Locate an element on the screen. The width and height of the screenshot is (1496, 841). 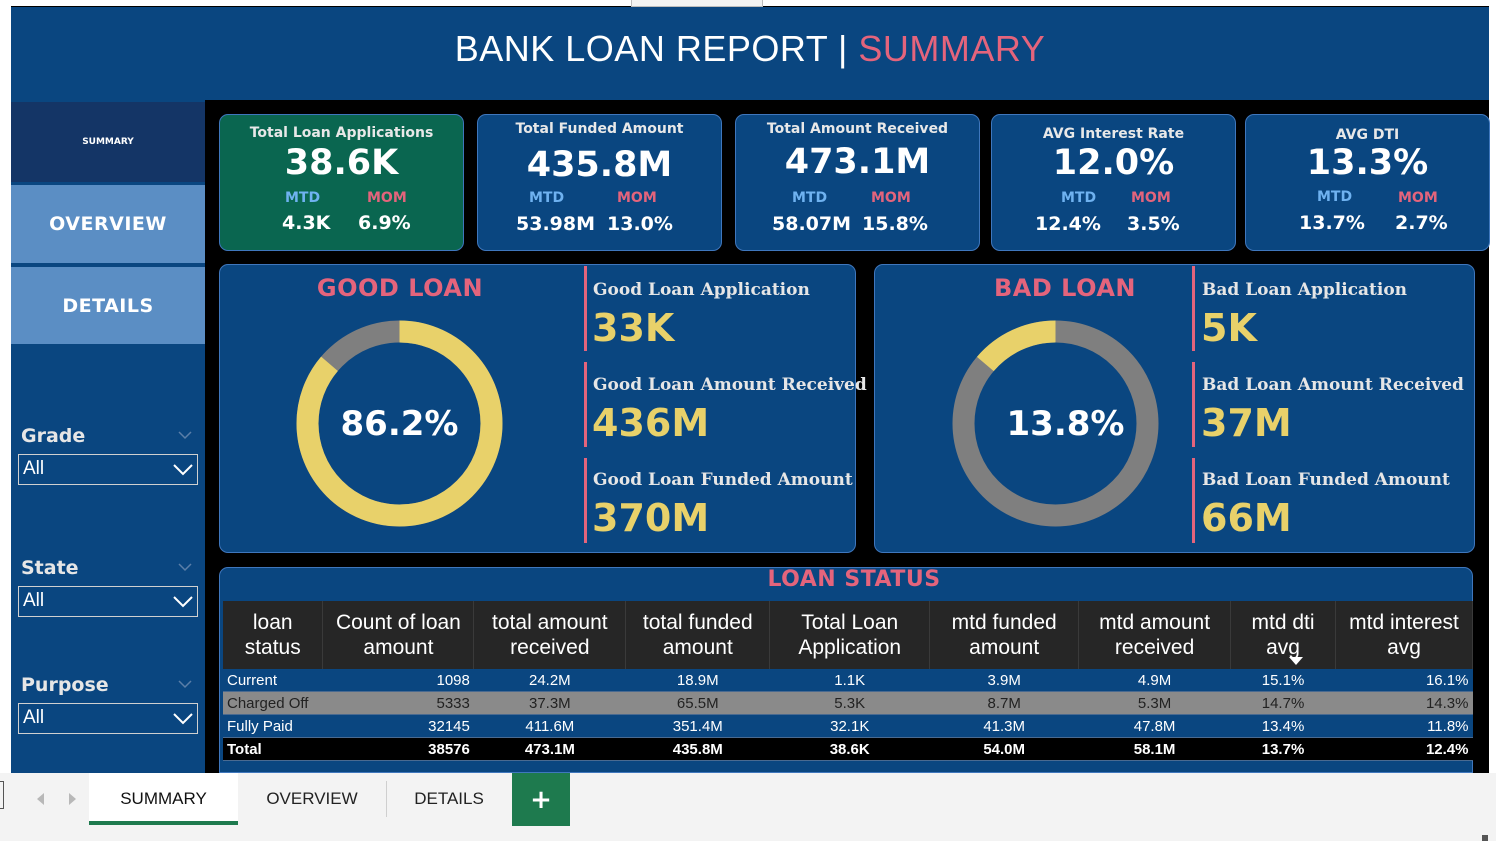
grade-filter-select: All is located at coordinates (108, 469).